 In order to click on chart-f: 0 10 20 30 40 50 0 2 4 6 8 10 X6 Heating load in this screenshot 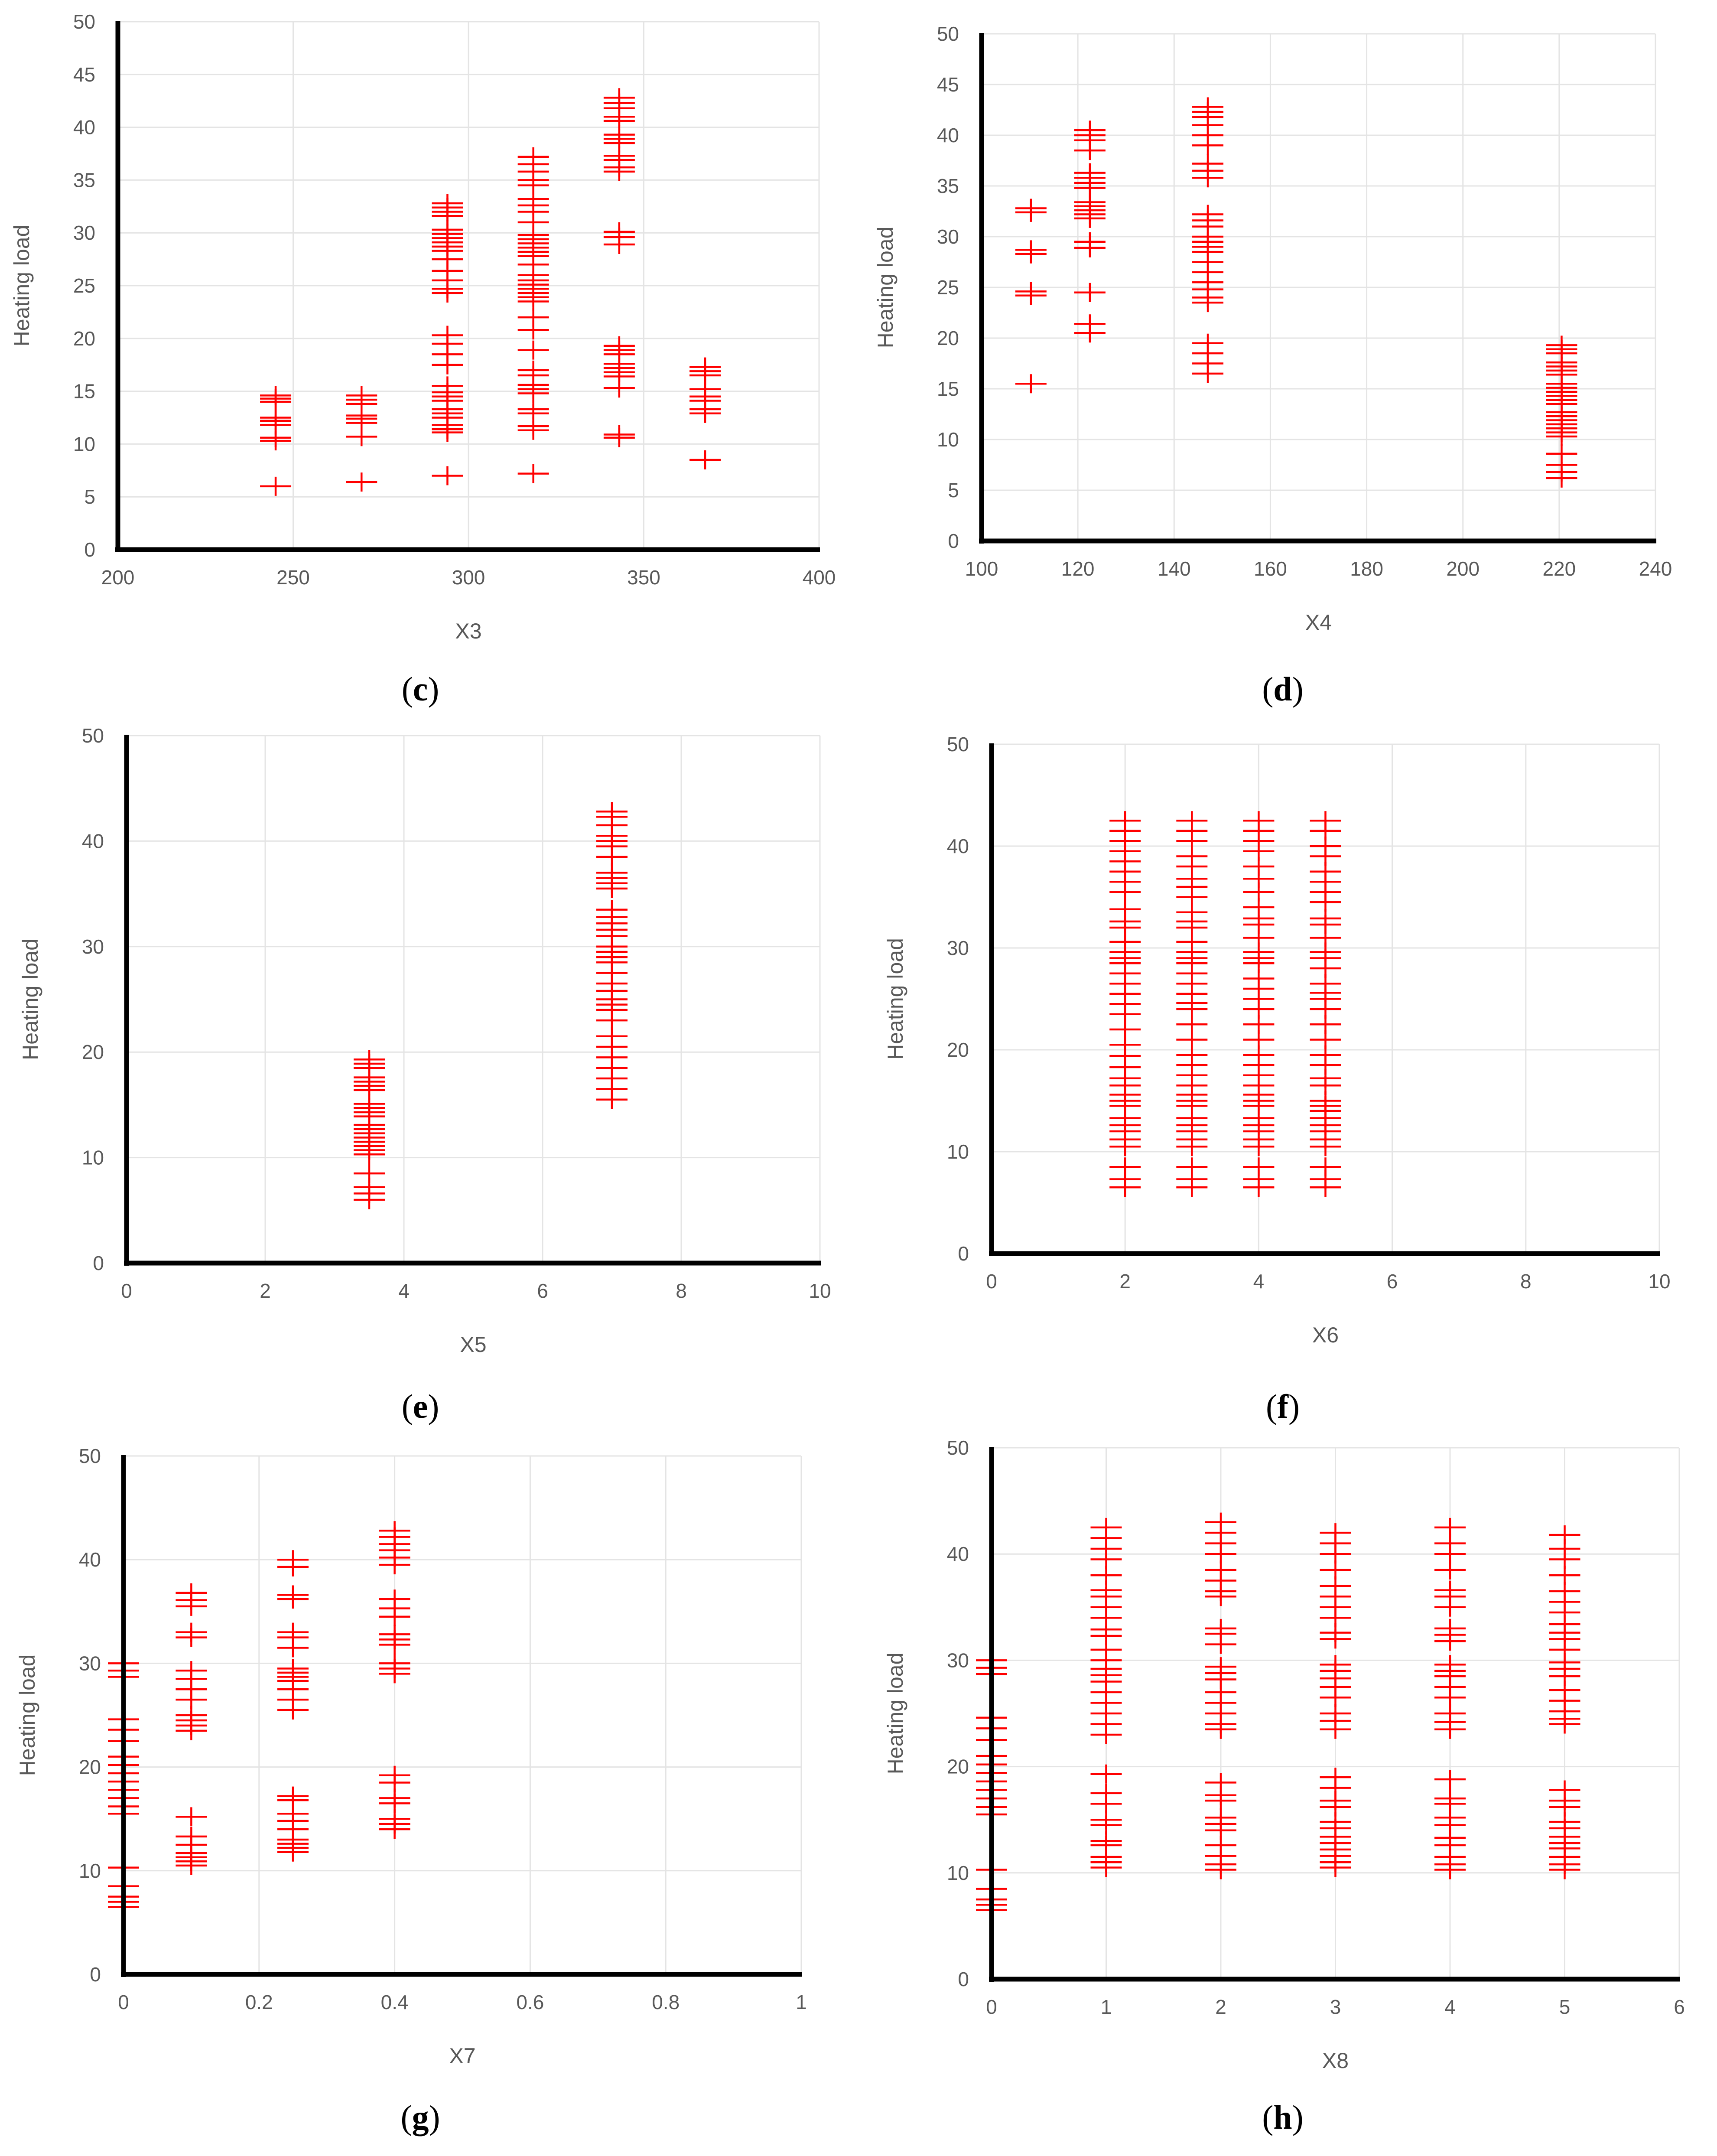, I will do `click(1277, 1040)`.